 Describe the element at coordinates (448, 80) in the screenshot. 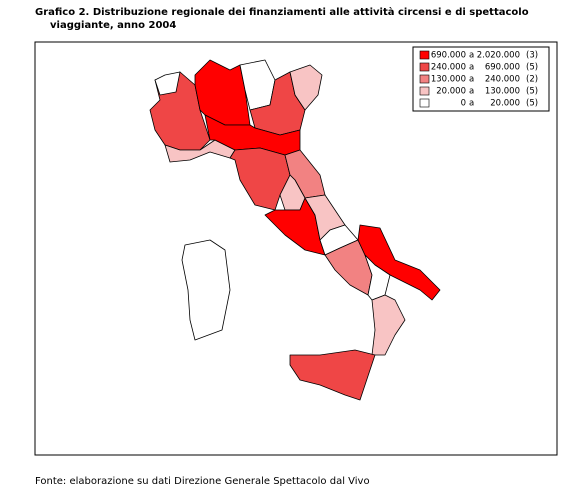

I see `legend-from: 130.000` at that location.